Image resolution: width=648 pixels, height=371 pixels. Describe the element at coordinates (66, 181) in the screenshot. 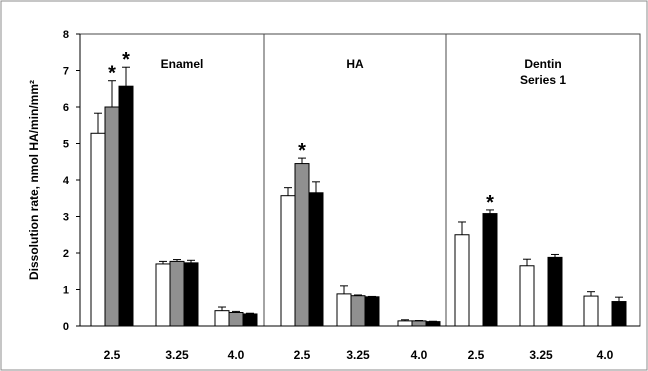

I see `y-tick-label: 4` at that location.